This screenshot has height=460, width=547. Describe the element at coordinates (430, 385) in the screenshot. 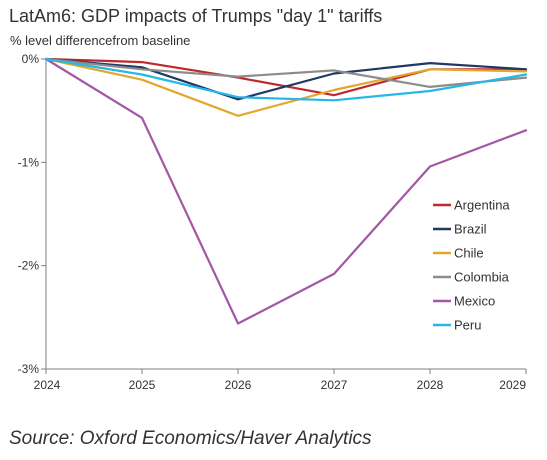

I see `x-tick-label: 2028` at that location.